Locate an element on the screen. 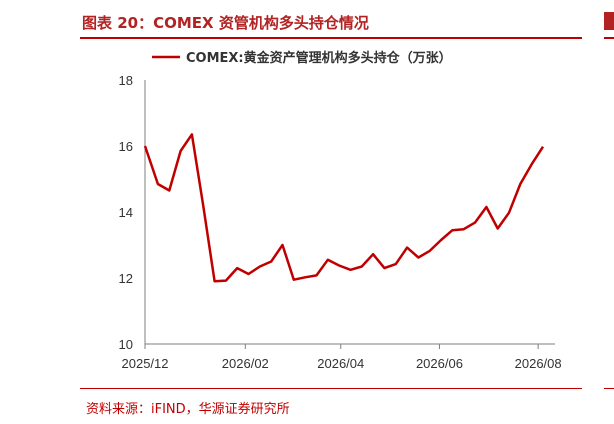  next-figure-rule-bottom is located at coordinates (609, 388).